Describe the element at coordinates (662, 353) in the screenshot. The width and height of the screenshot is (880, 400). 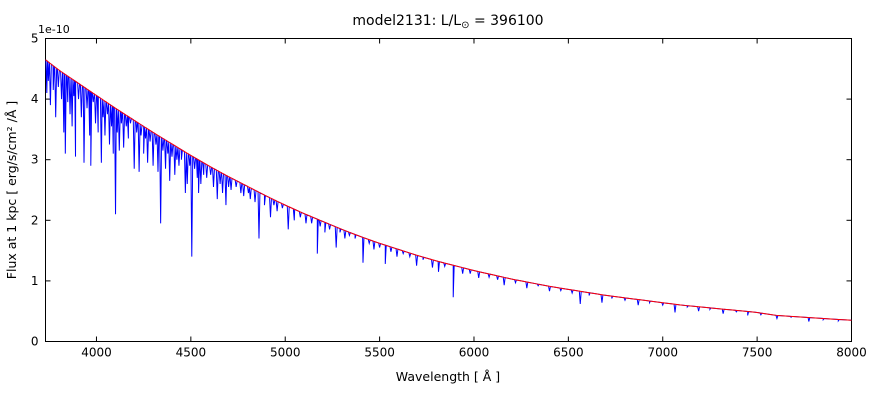
I see `x-tick-label: 7000` at that location.